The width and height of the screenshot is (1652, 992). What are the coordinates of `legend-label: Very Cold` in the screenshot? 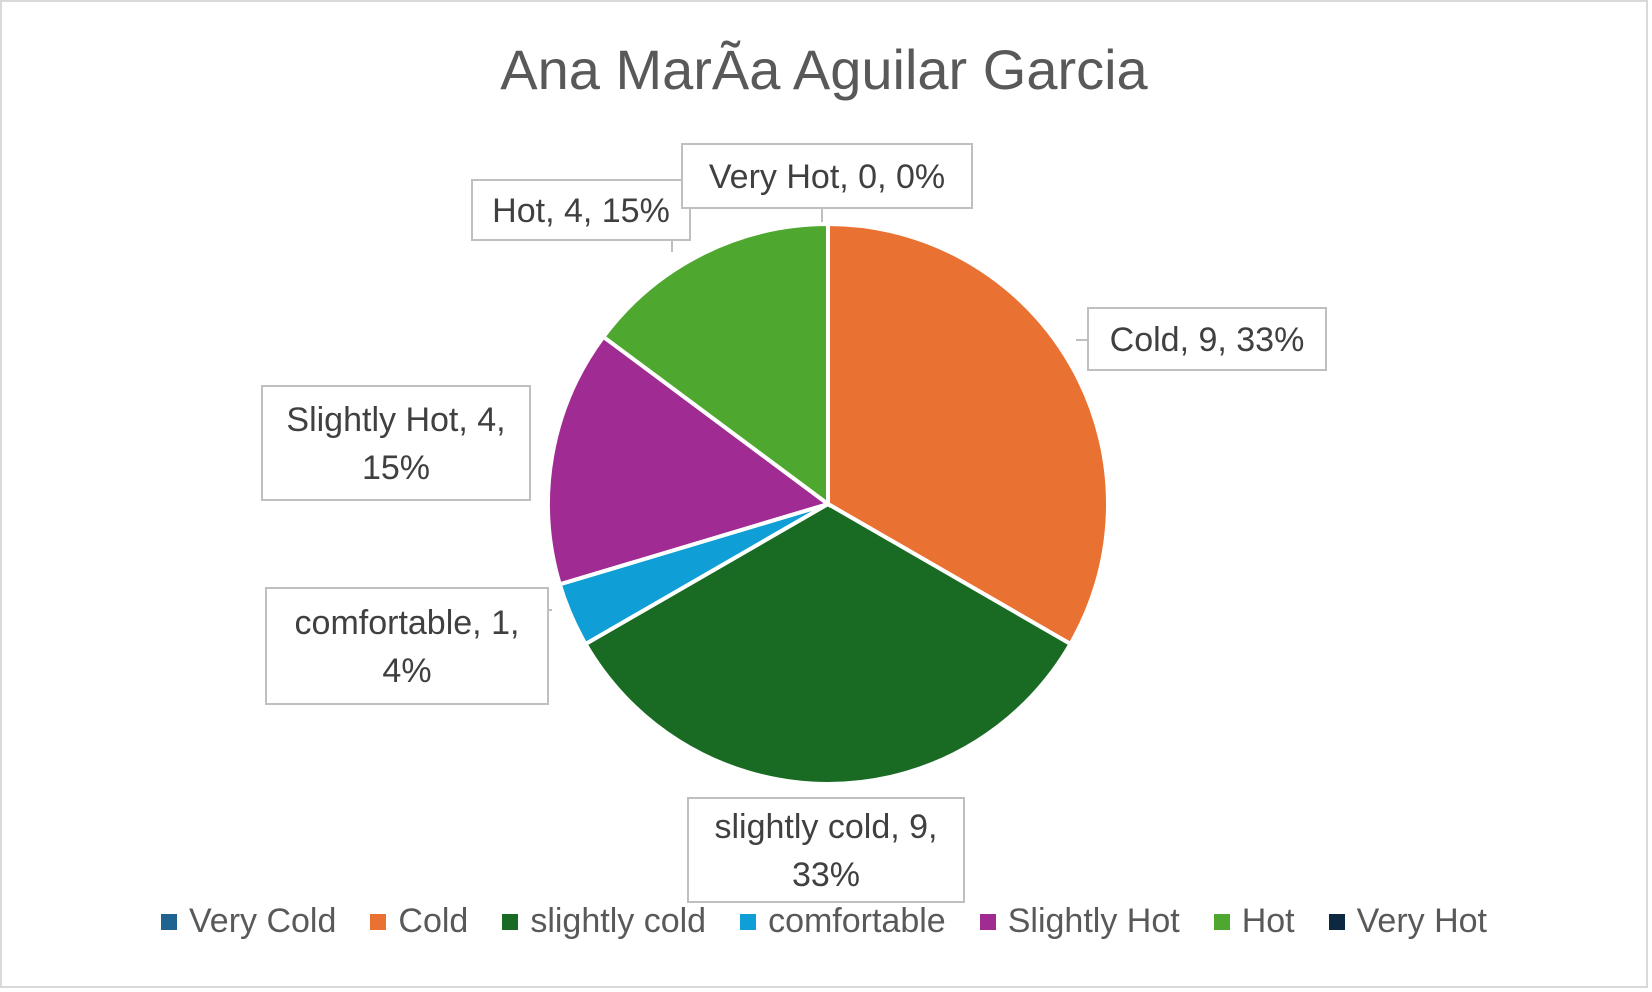 It's located at (262, 921).